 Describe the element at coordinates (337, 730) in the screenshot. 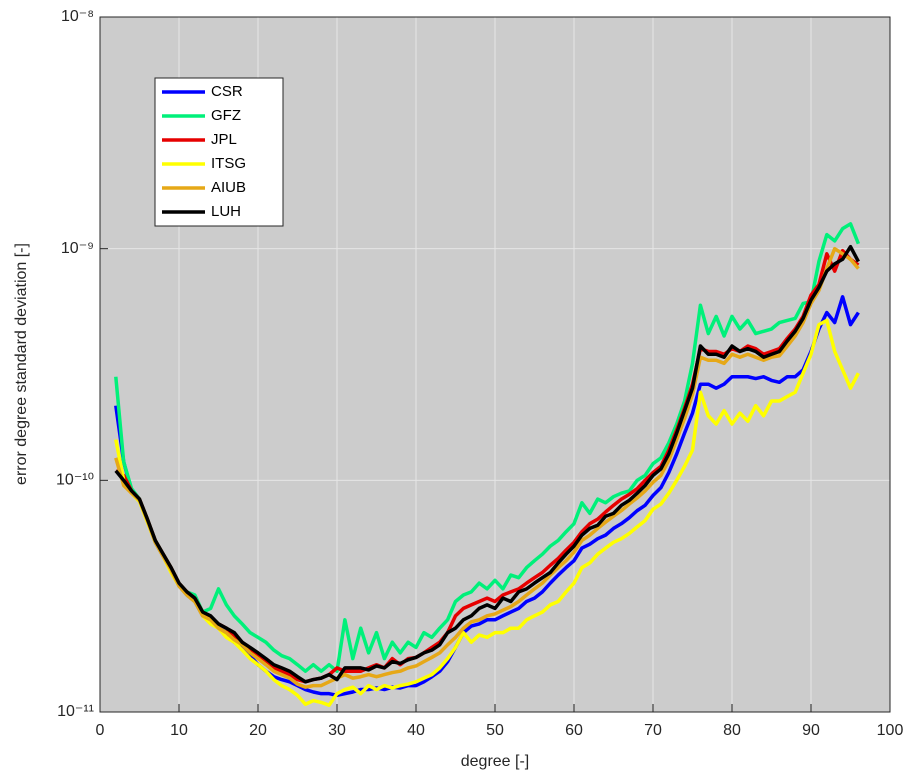

I see `x-tick-label: 30` at that location.